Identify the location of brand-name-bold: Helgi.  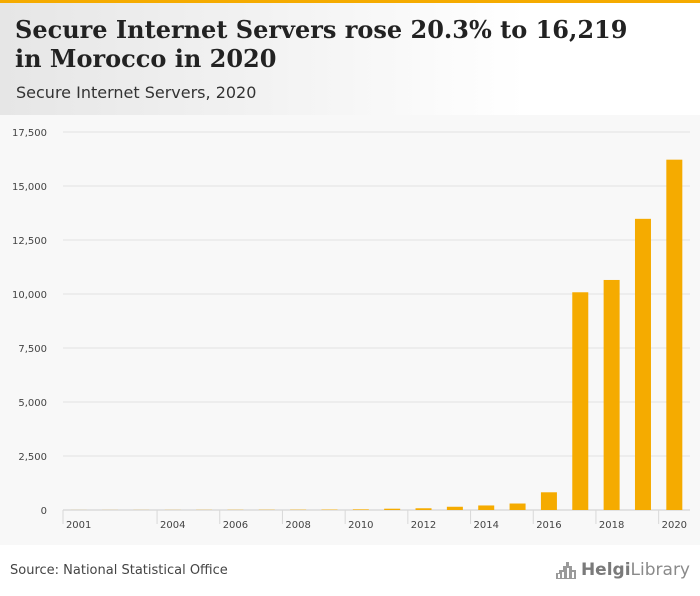
(605, 570).